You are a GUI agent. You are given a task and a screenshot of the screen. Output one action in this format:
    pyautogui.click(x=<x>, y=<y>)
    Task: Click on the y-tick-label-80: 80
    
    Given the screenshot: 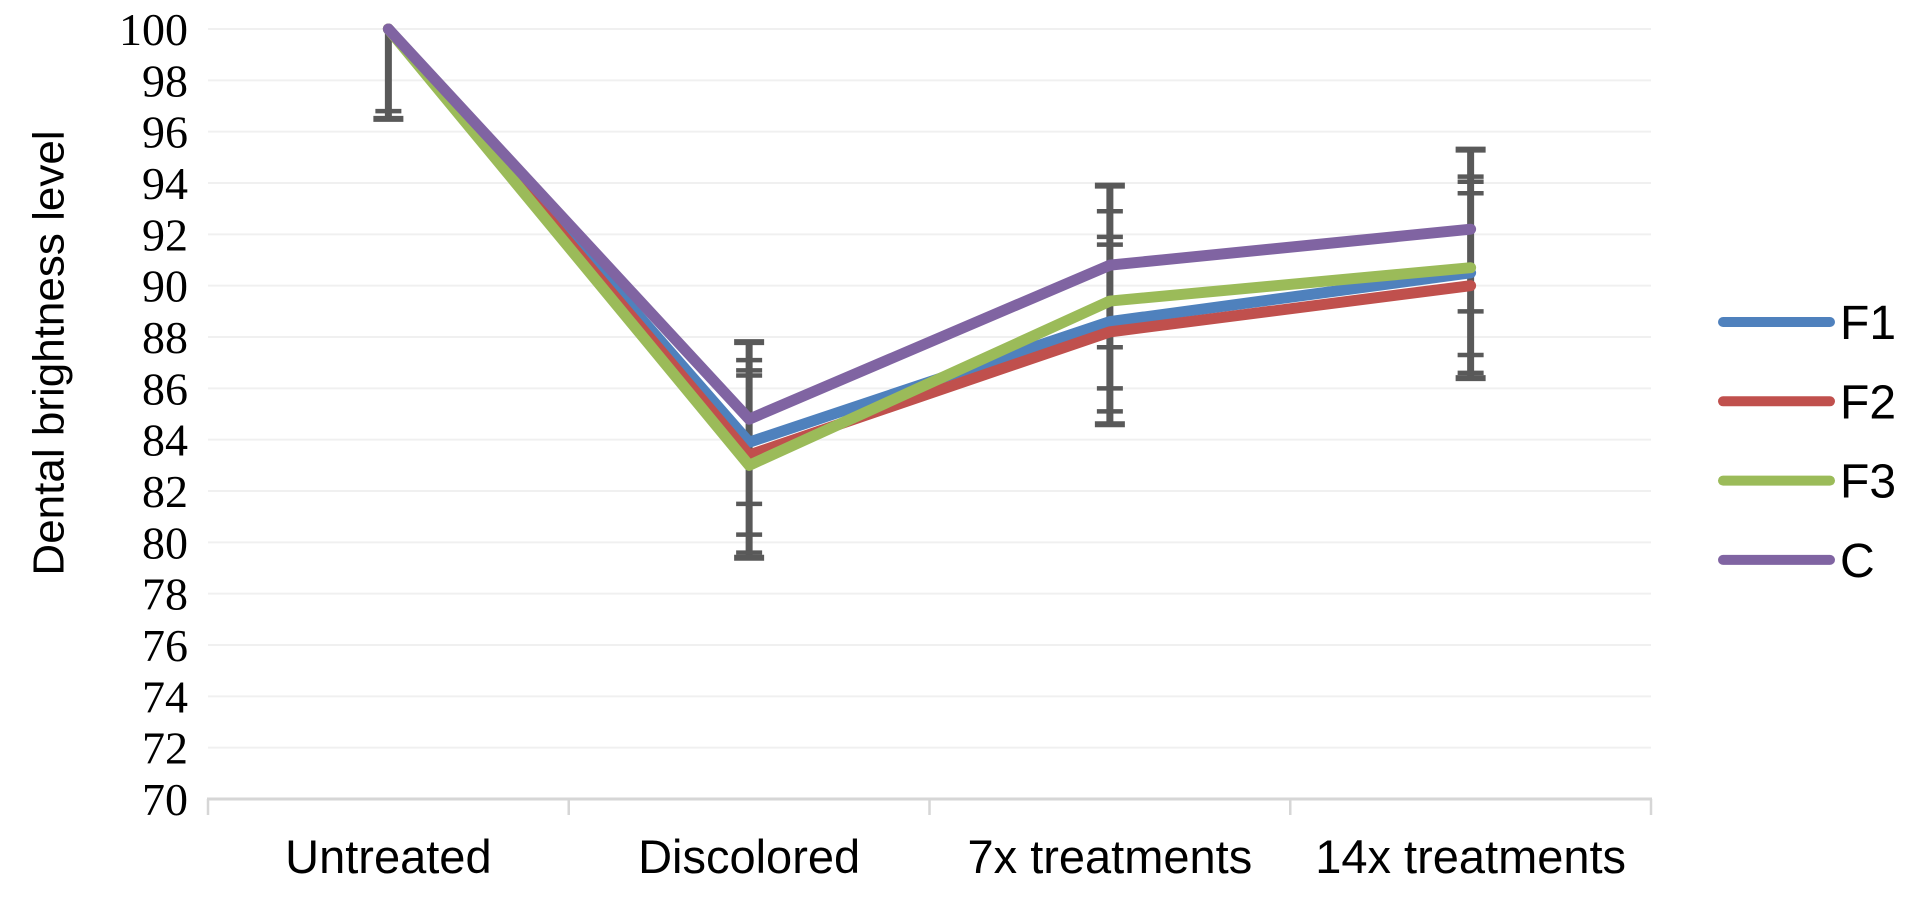 What is the action you would take?
    pyautogui.click(x=165, y=542)
    